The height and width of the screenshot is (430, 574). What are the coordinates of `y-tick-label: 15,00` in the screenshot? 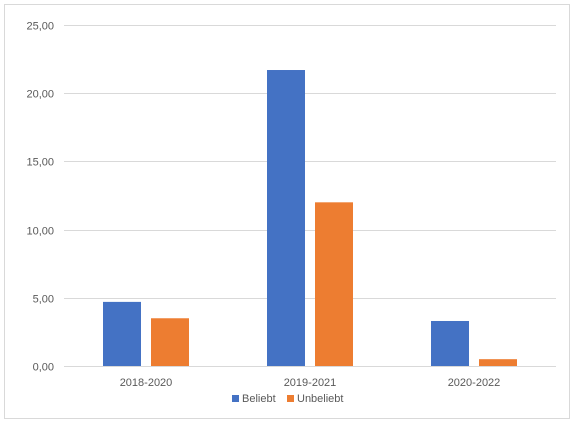 It's located at (40, 163).